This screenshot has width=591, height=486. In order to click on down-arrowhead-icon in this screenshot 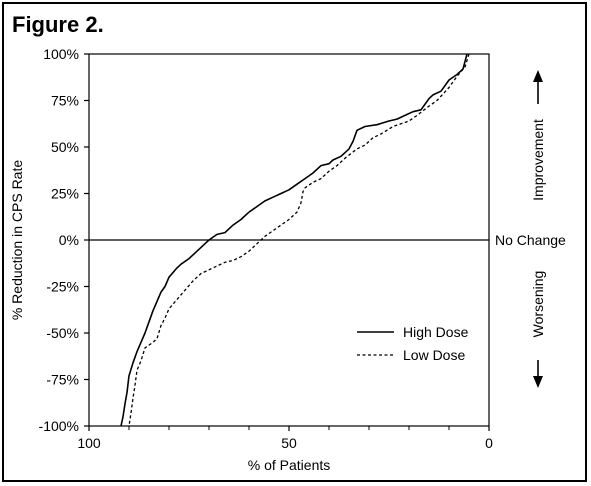, I will do `click(538, 382)`.